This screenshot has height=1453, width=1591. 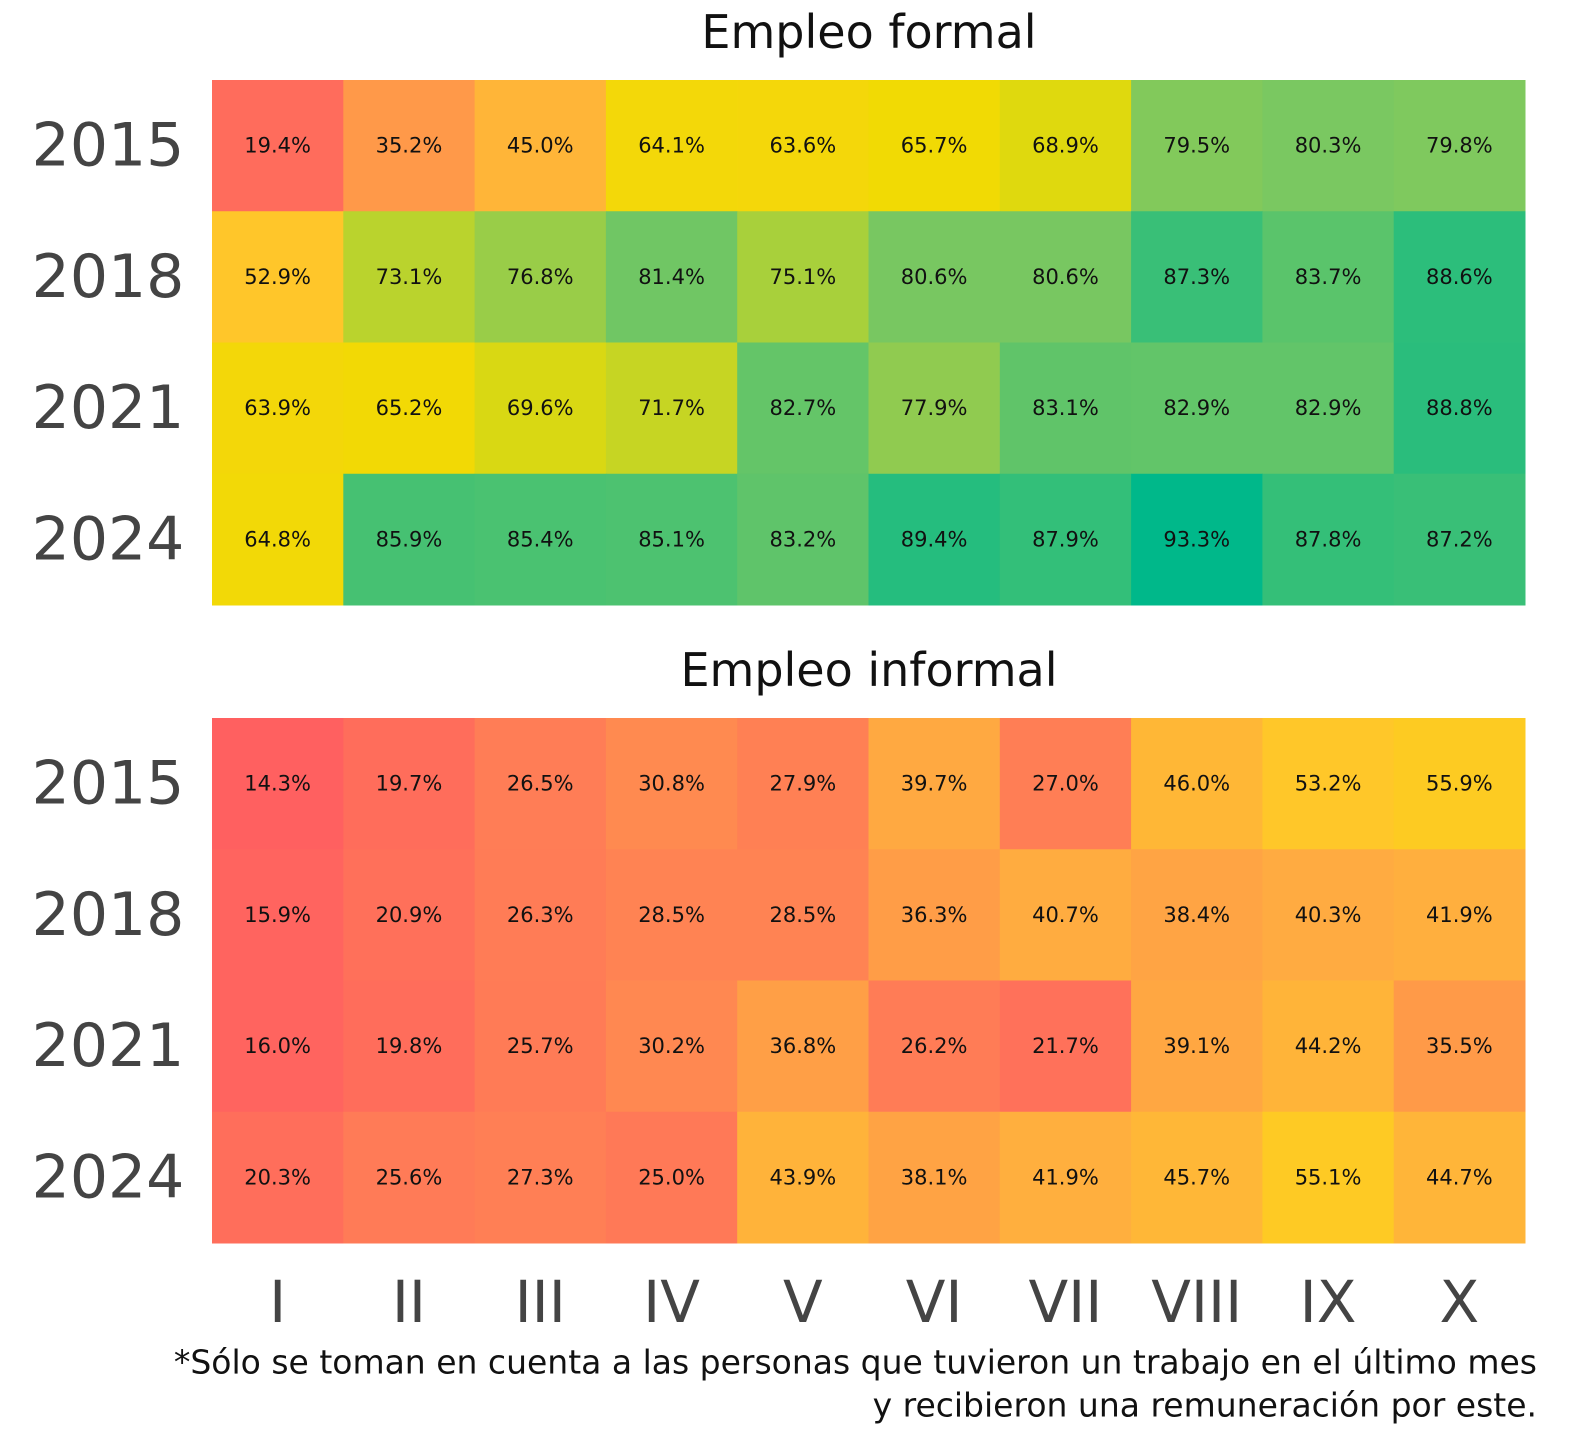 What do you see at coordinates (1196, 146) in the screenshot?
I see `cell-label: 79.5%` at bounding box center [1196, 146].